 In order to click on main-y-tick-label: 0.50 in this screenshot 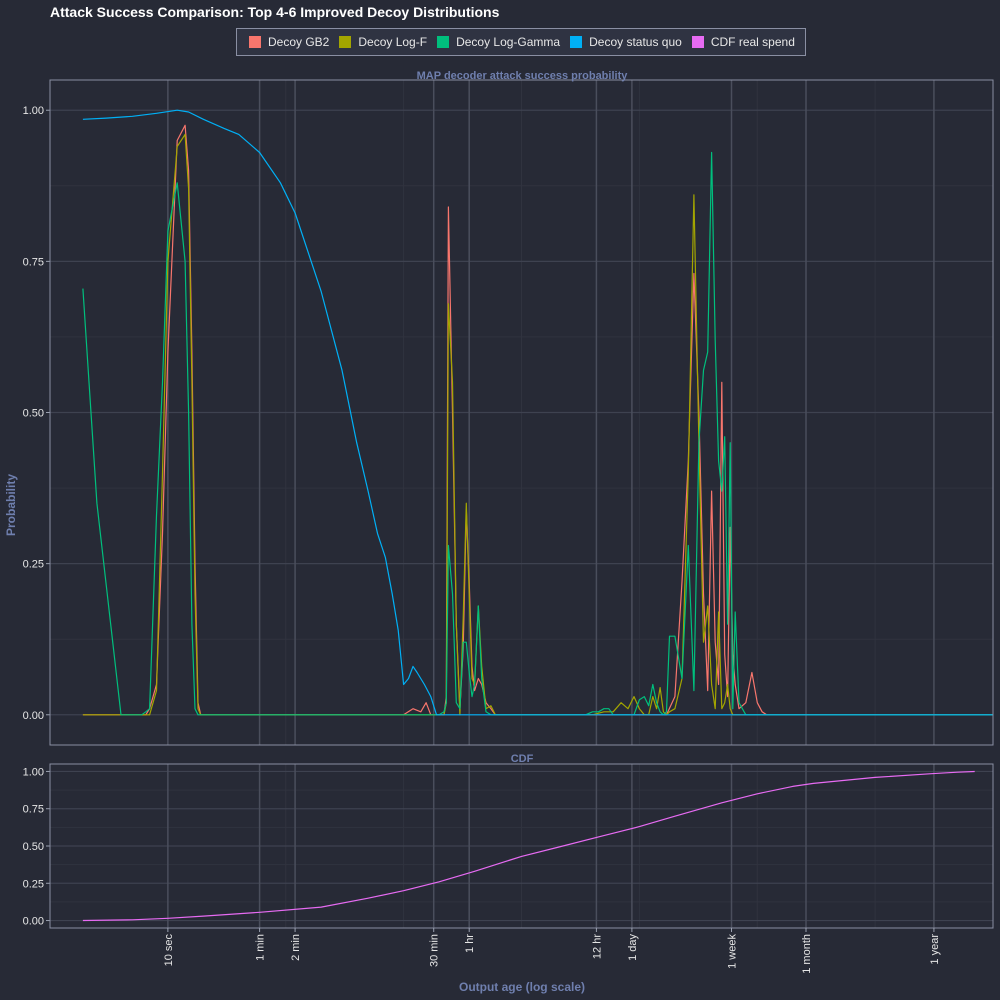, I will do `click(33, 414)`.